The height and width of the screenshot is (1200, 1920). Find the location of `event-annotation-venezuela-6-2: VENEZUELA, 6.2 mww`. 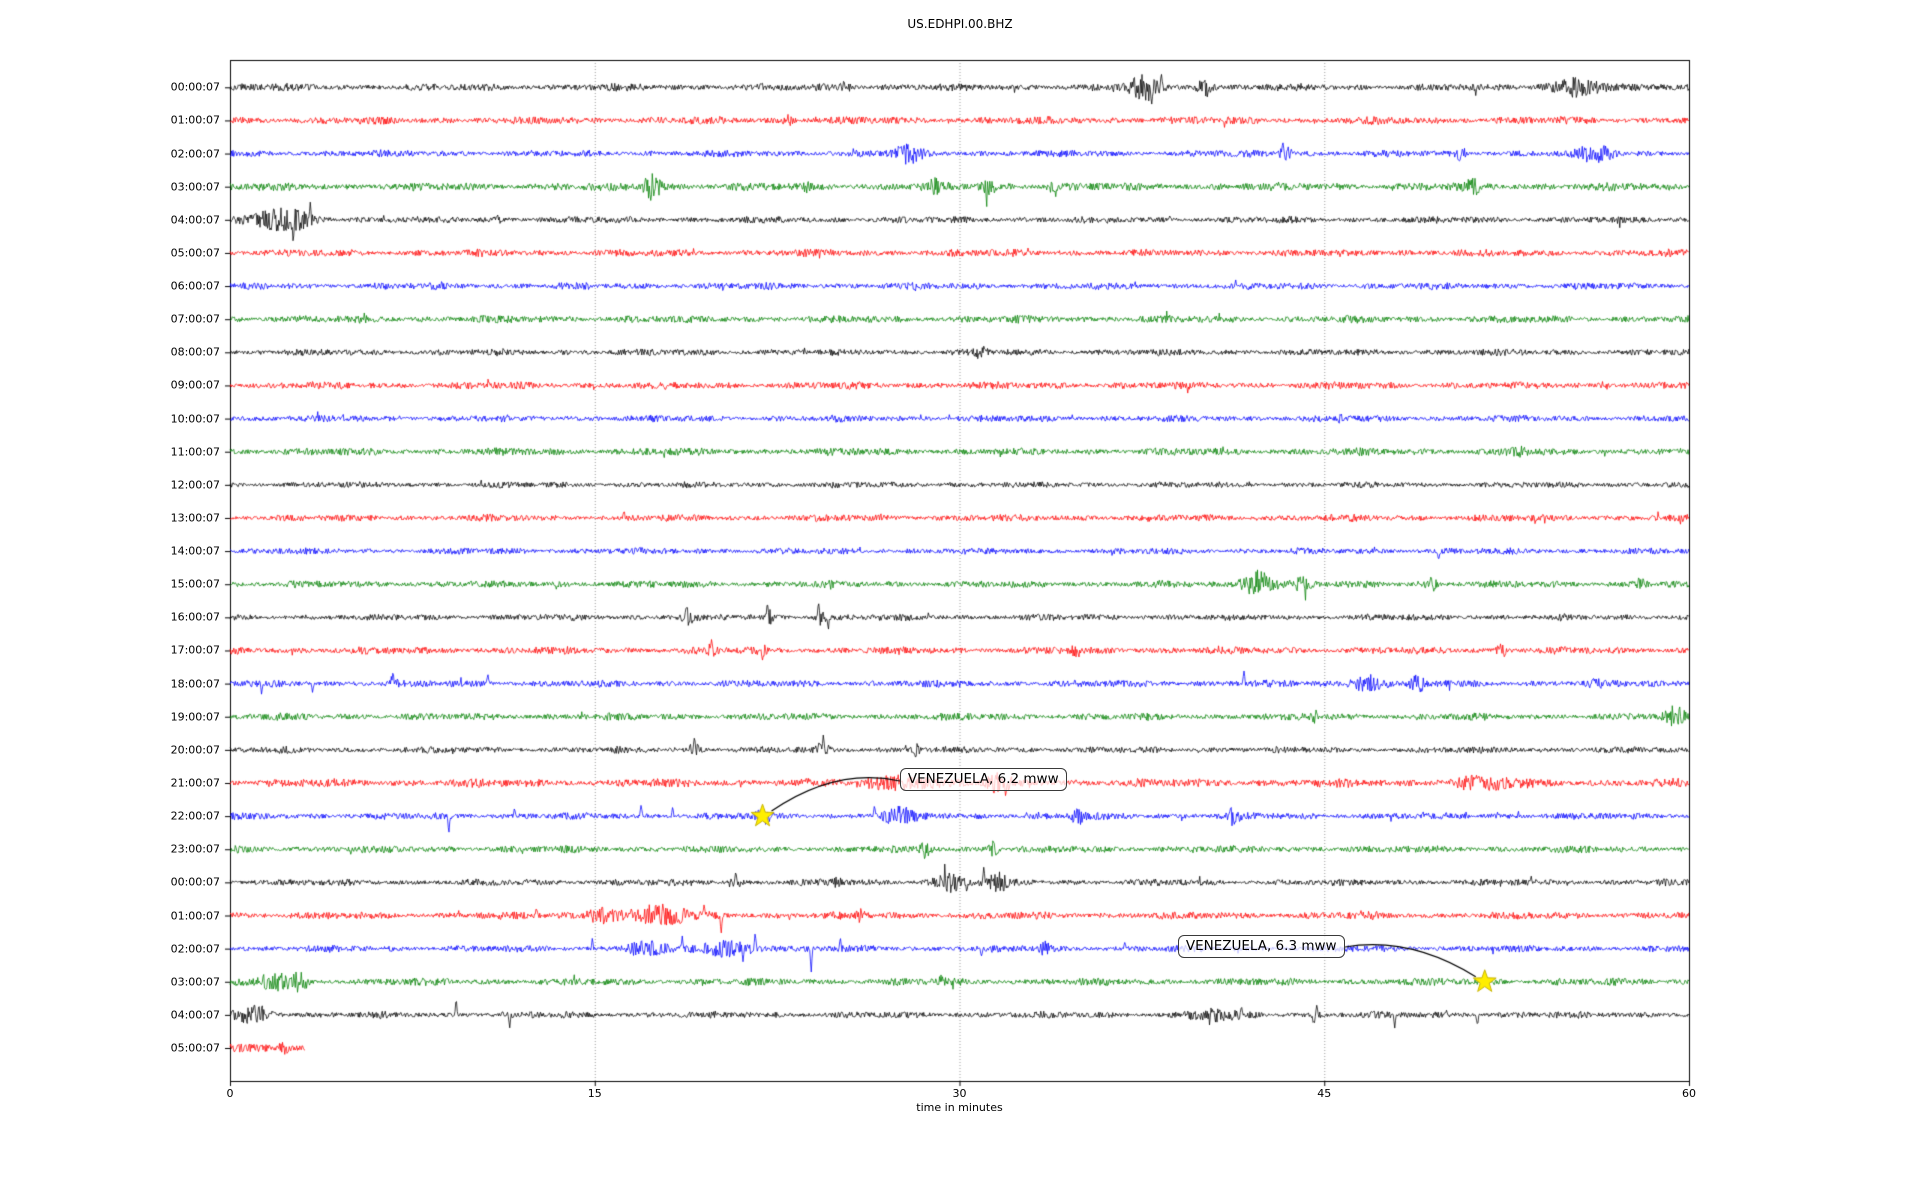

event-annotation-venezuela-6-2: VENEZUELA, 6.2 mww is located at coordinates (983, 779).